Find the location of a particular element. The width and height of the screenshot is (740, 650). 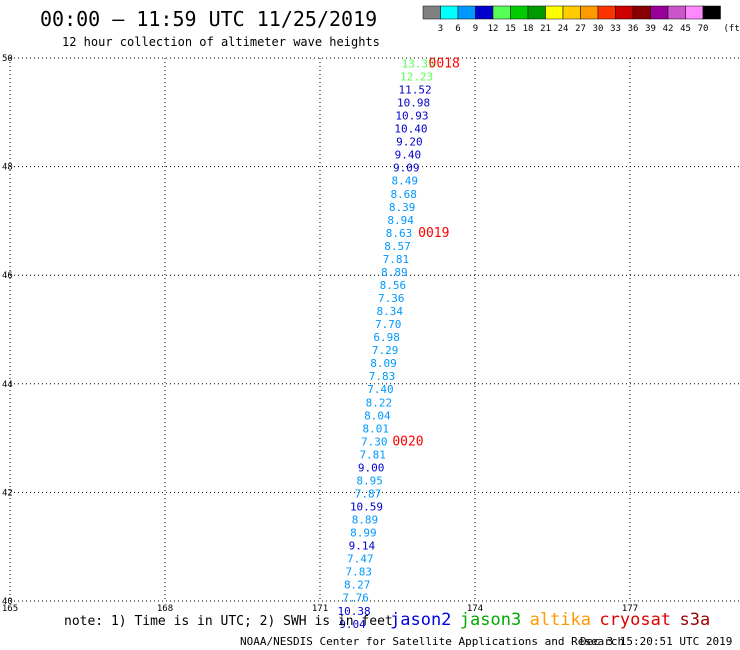

wave-height-point: 9.14 is located at coordinates (362, 546).